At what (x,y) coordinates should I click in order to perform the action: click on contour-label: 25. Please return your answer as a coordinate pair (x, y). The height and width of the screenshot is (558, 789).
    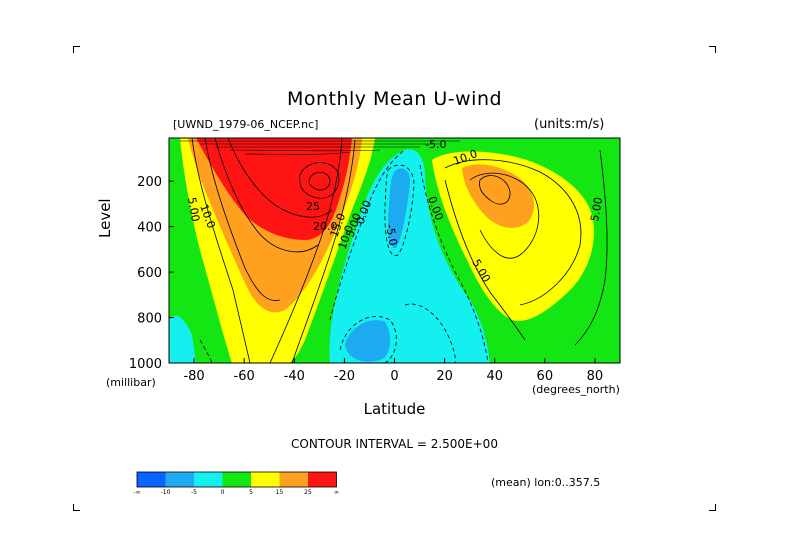
    Looking at the image, I should click on (313, 206).